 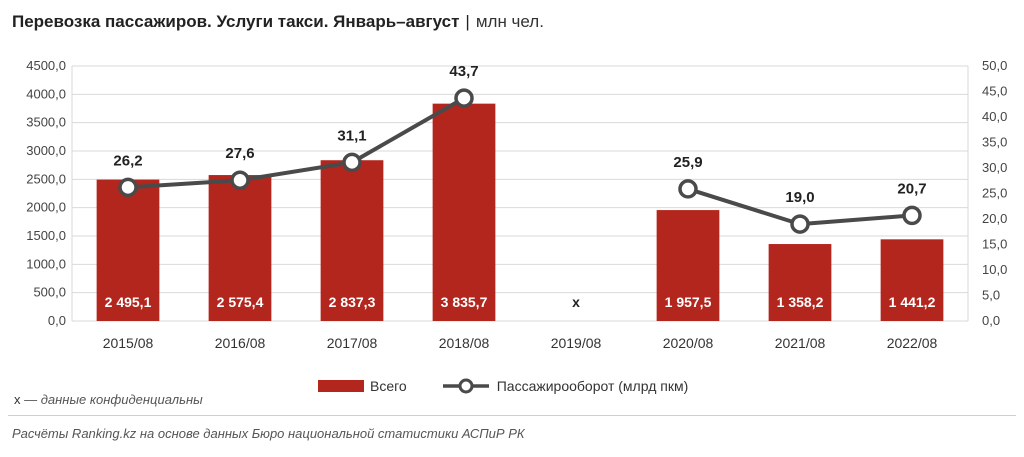 I want to click on x-tick-label: 2017/08, so click(x=352, y=343).